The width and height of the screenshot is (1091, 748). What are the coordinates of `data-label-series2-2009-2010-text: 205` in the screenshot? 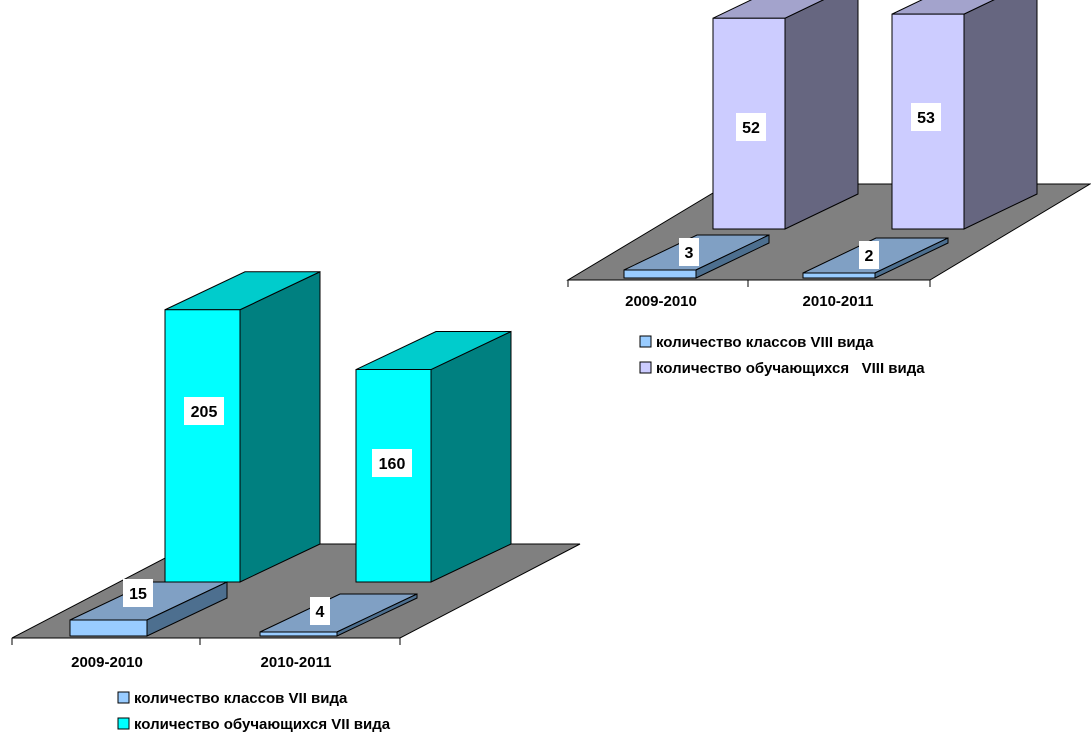 It's located at (204, 412).